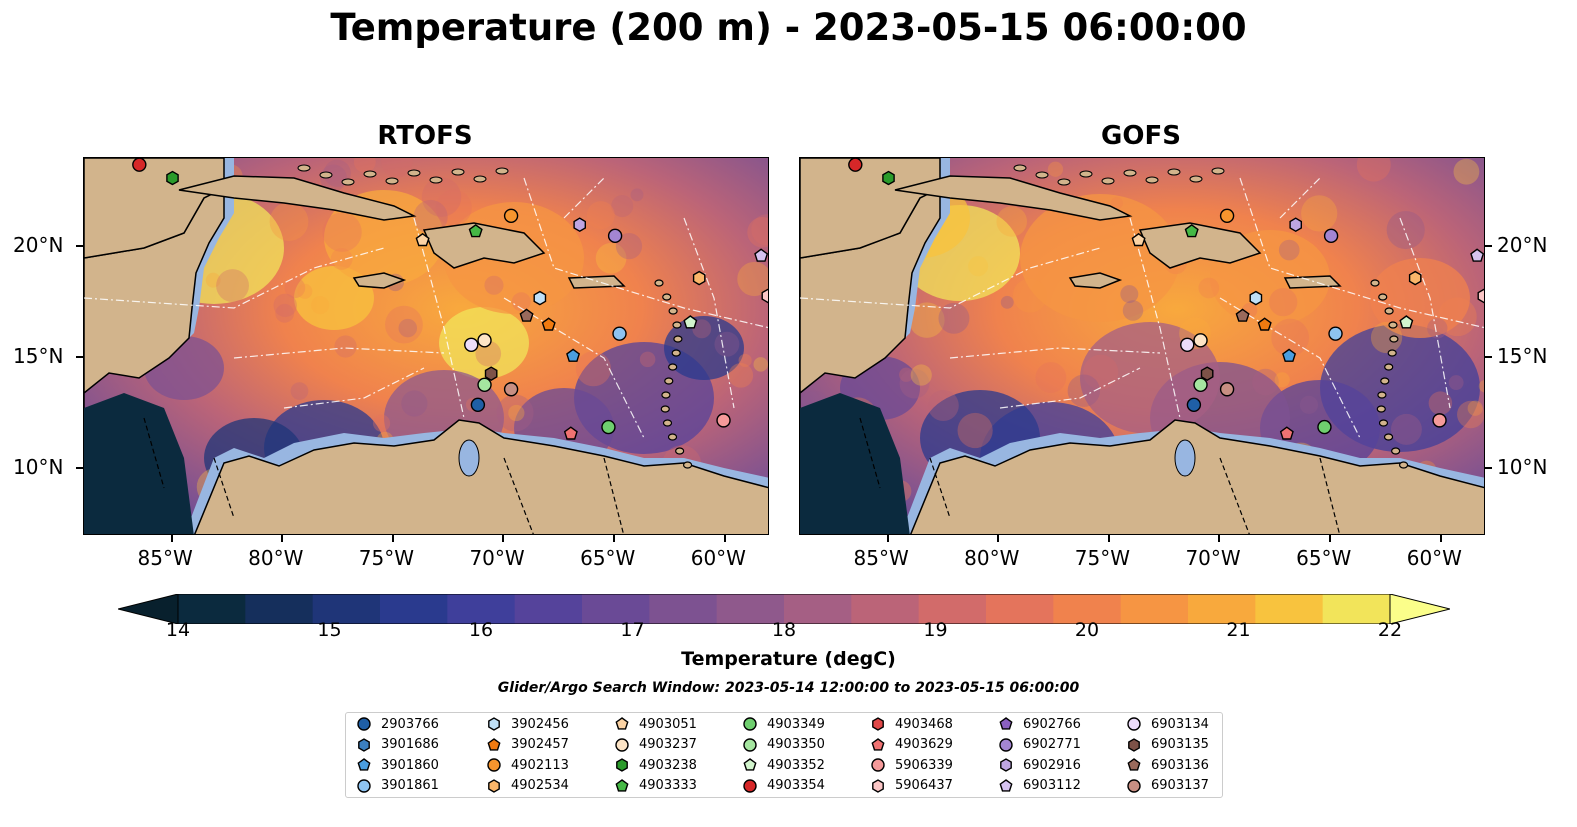  What do you see at coordinates (608, 558) in the screenshot?
I see `x-tick-label: 65°W` at bounding box center [608, 558].